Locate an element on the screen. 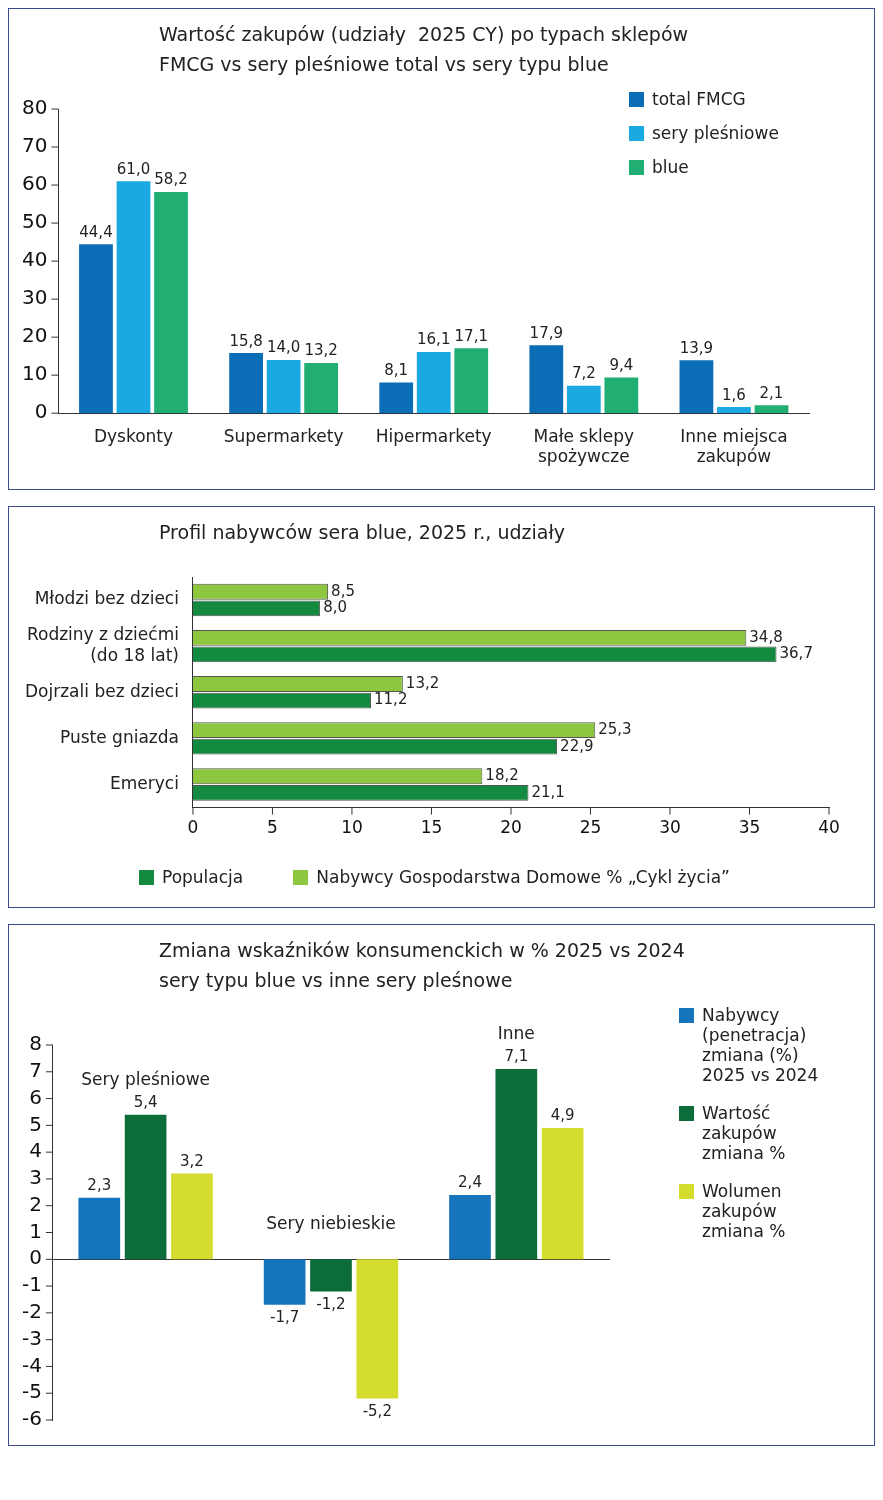 The image size is (883, 1500). x-tick-label: Sery niebieskie is located at coordinates (331, 1223).